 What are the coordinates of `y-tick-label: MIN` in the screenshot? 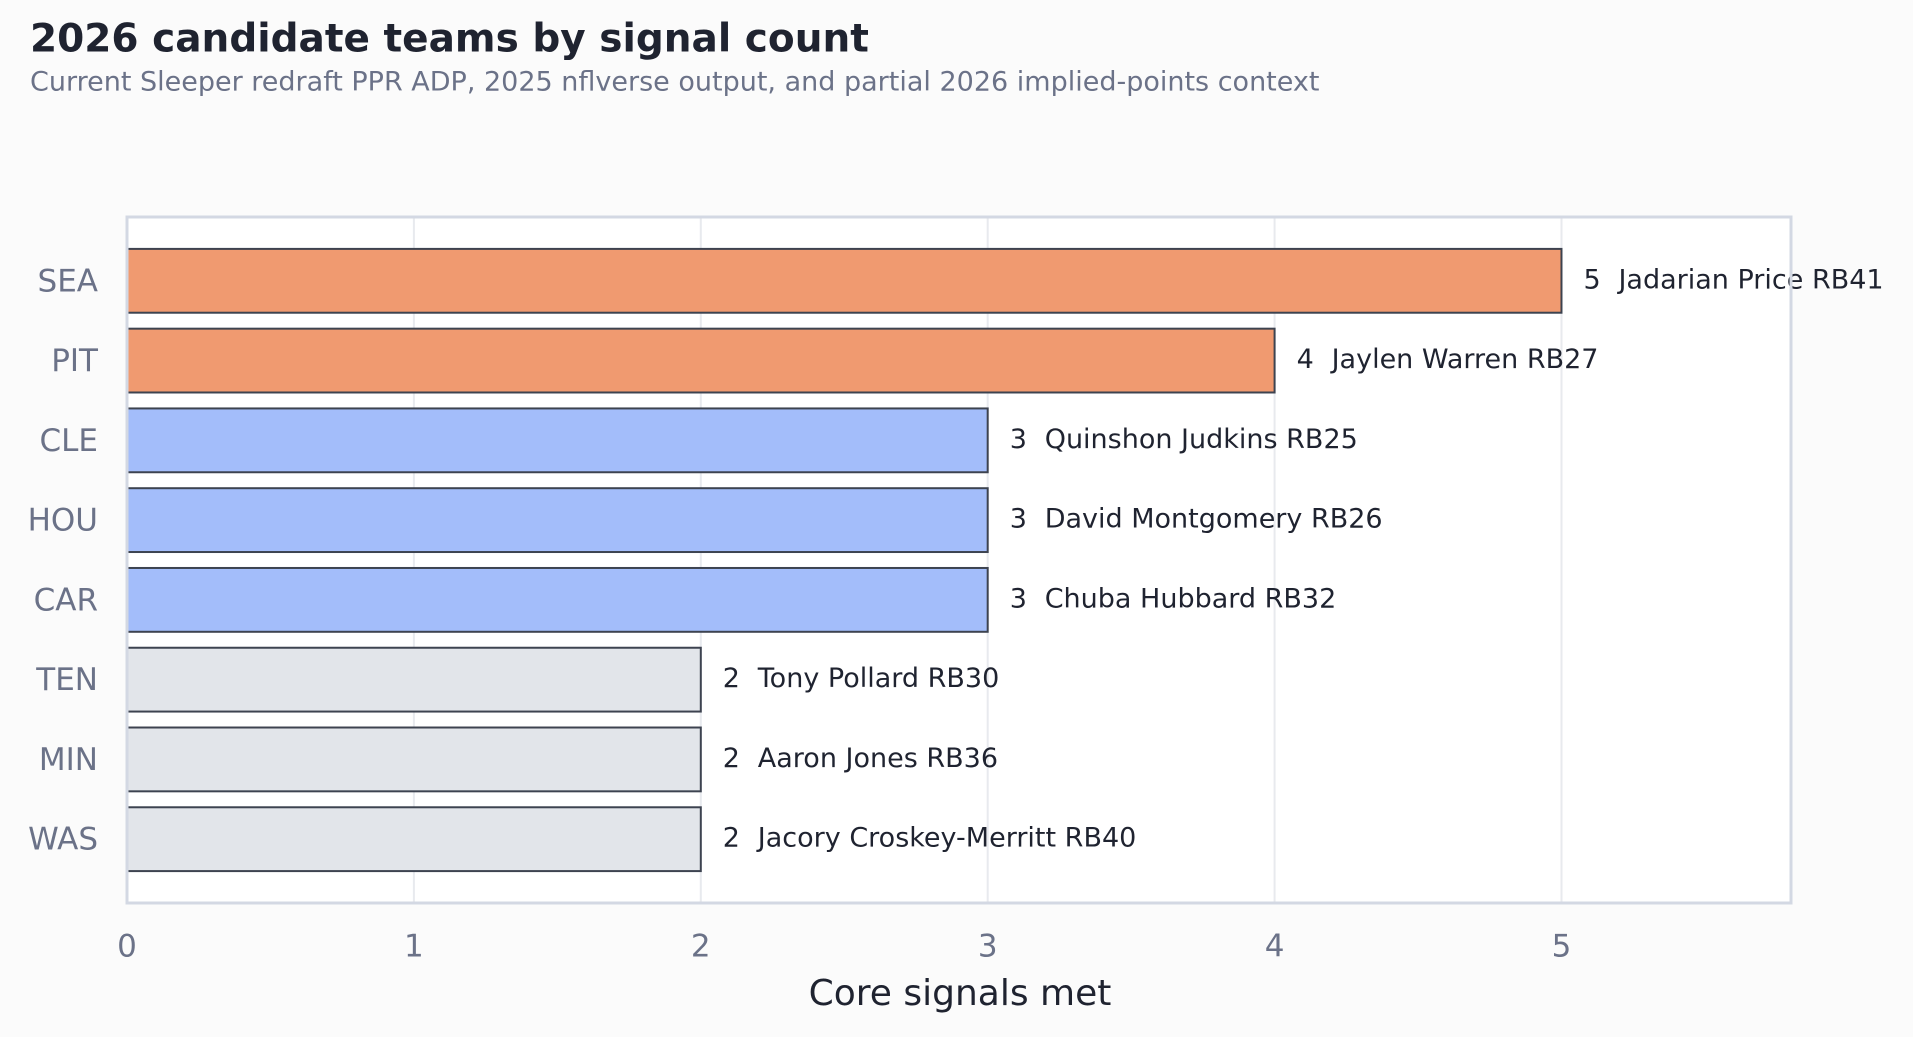 It's located at (68, 760).